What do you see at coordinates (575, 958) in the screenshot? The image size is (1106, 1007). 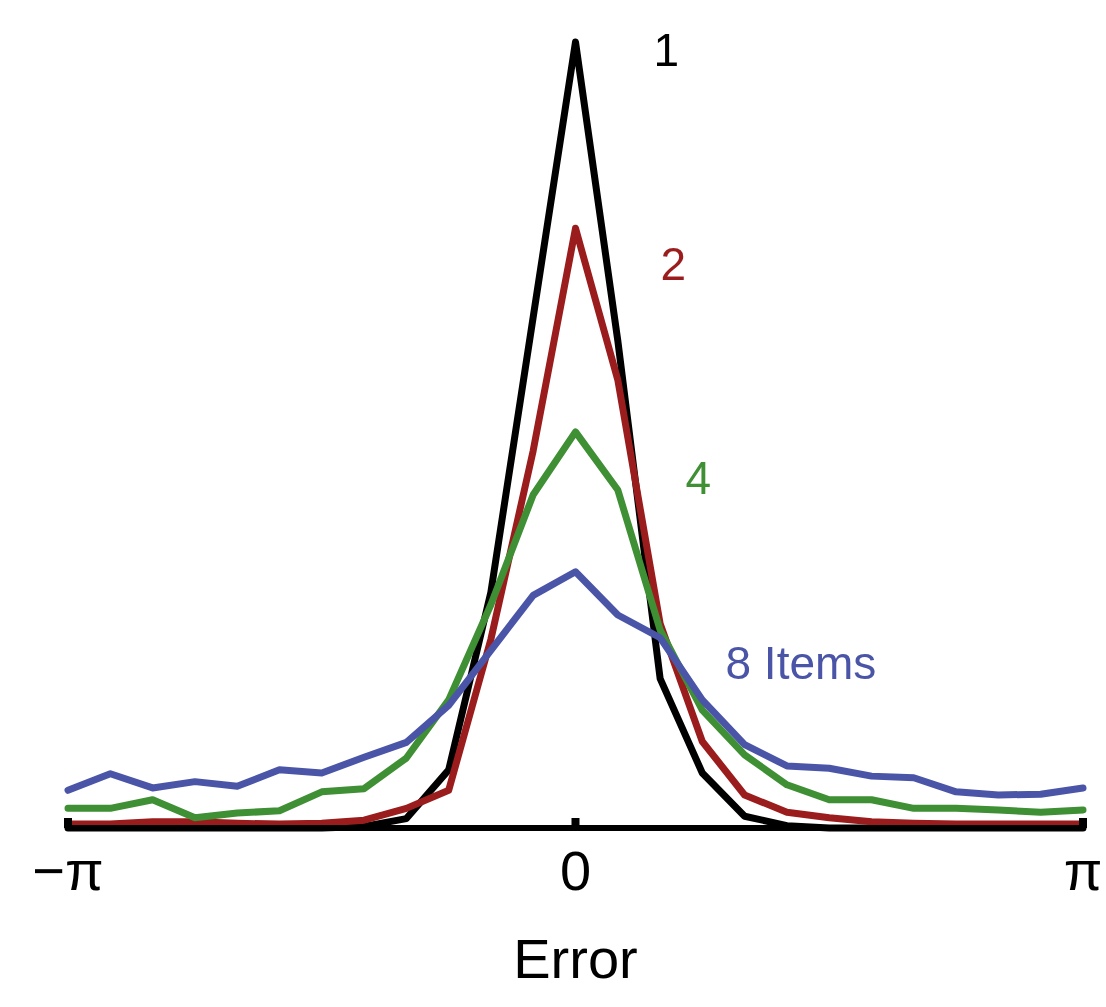 I see `x-axis-title: Error` at bounding box center [575, 958].